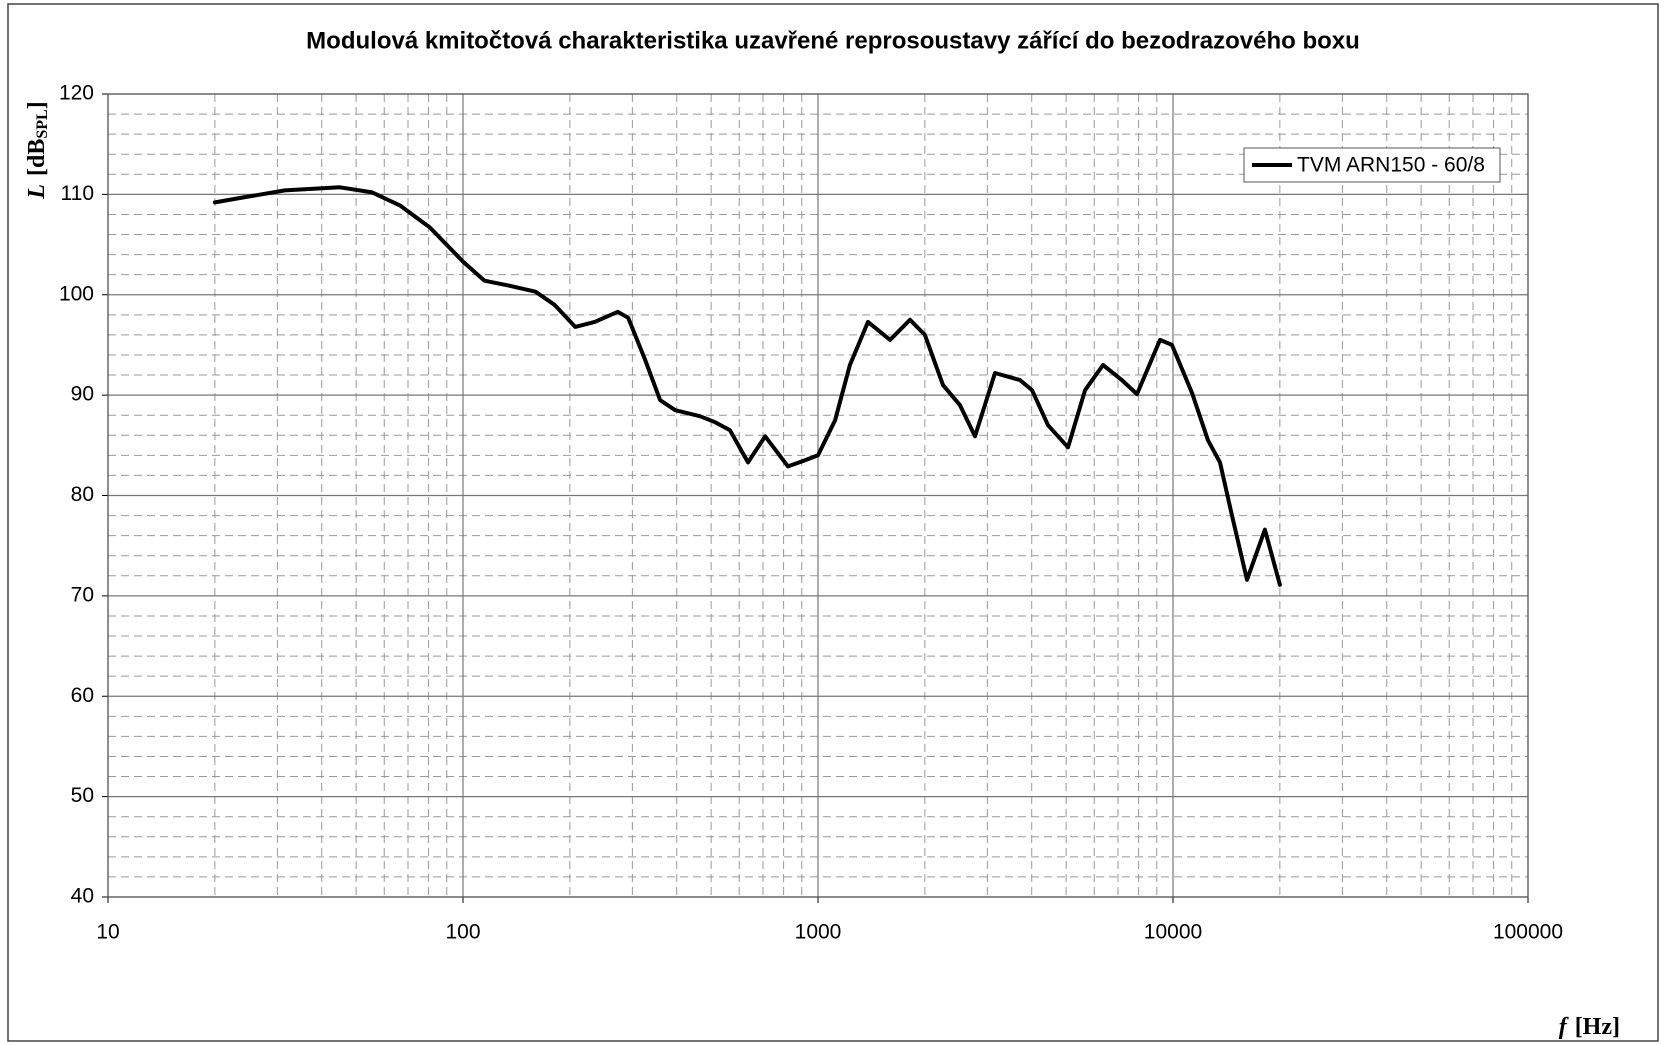 This screenshot has width=1666, height=1045. Describe the element at coordinates (462, 932) in the screenshot. I see `x-tick-label: 100` at that location.